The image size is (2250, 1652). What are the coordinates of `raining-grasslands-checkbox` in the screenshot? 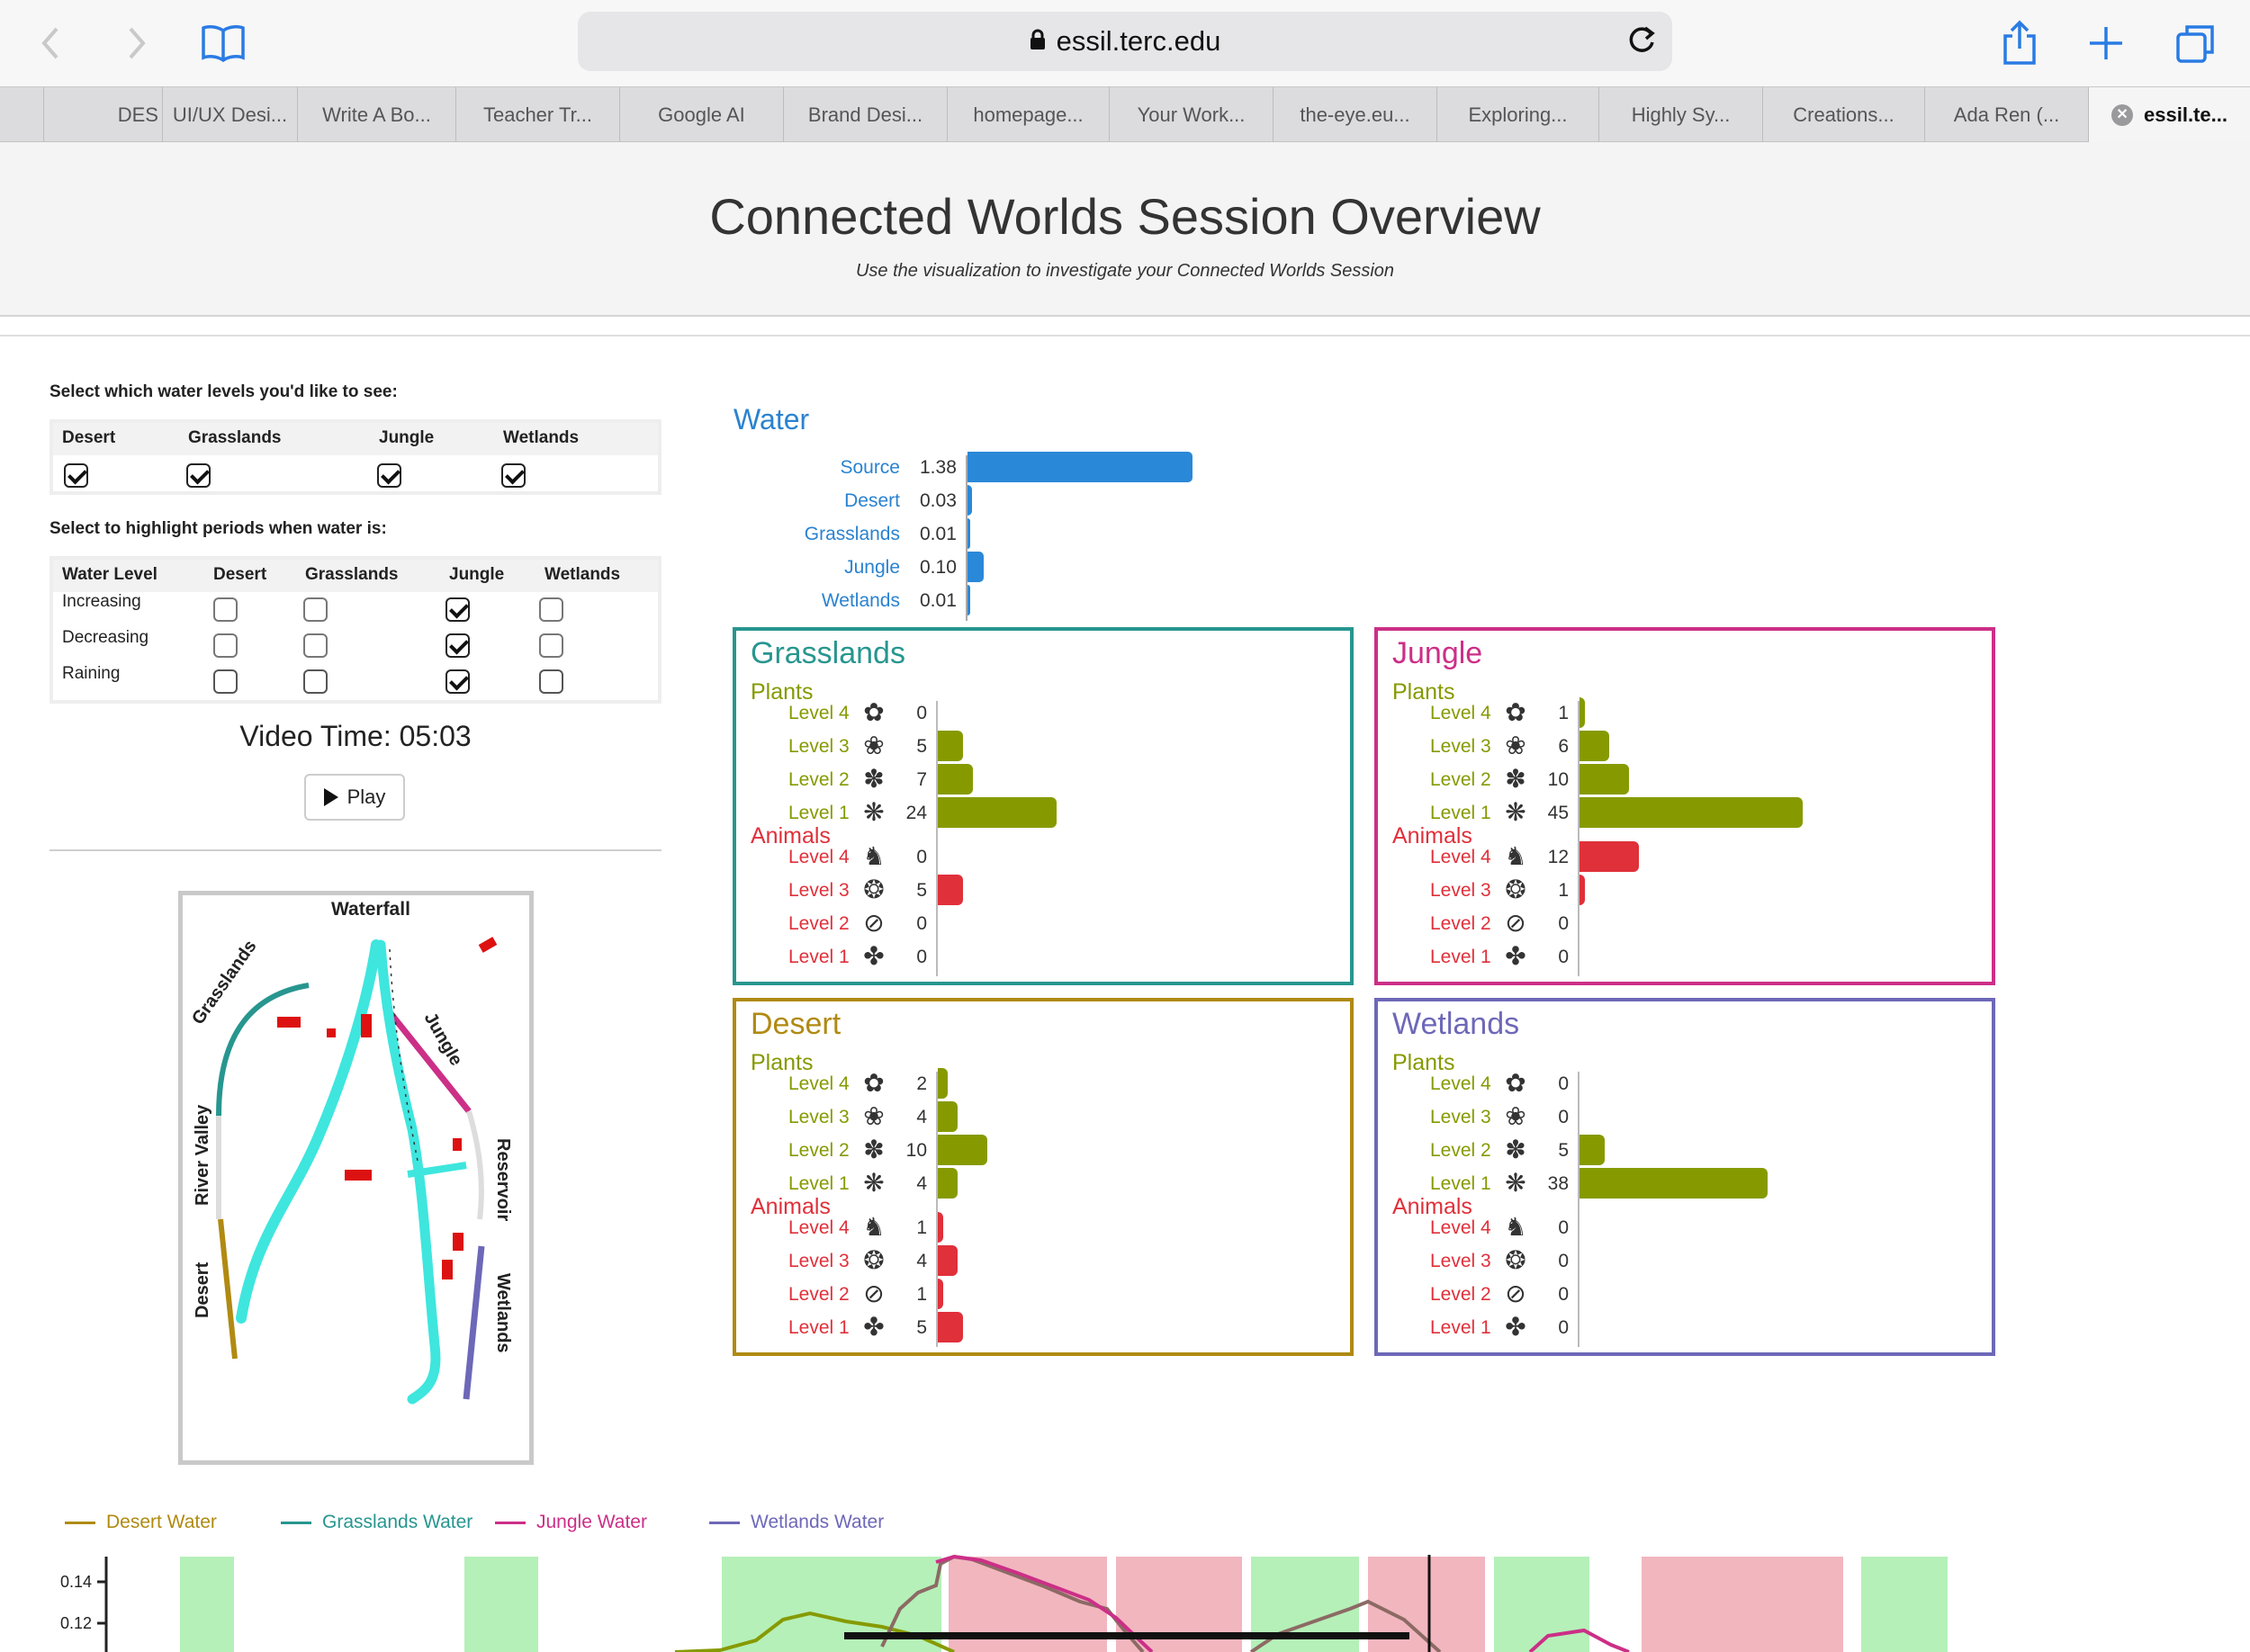 It's located at (315, 681).